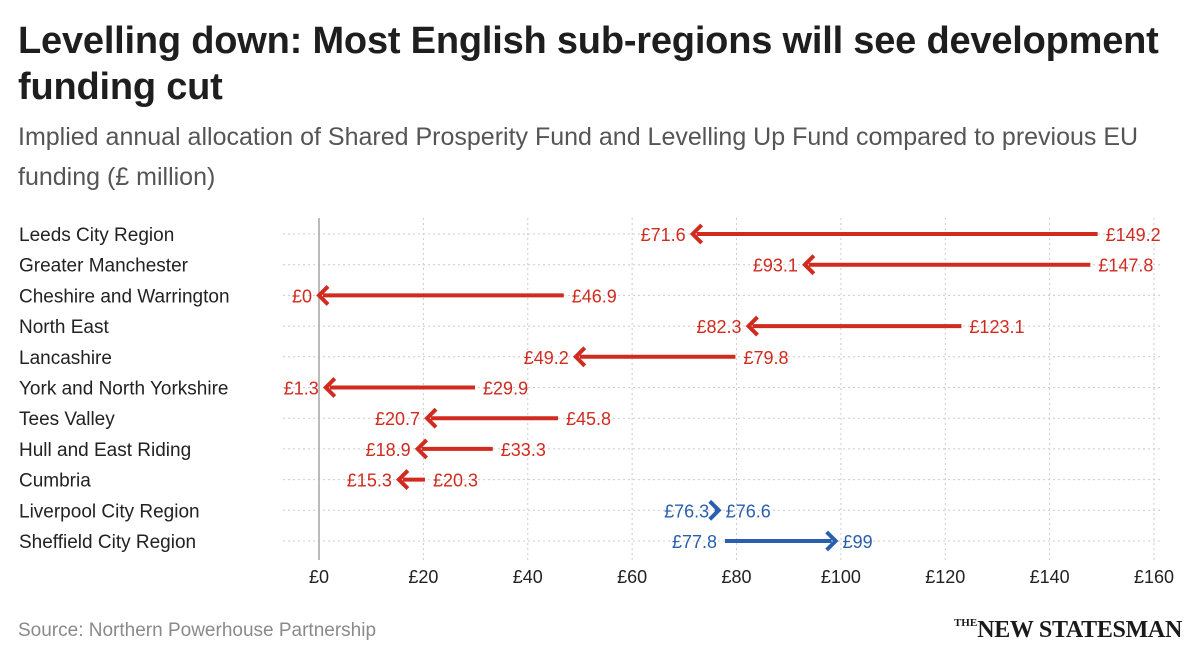 The height and width of the screenshot is (663, 1200). Describe the element at coordinates (945, 577) in the screenshot. I see `x-tick-label: £120` at that location.